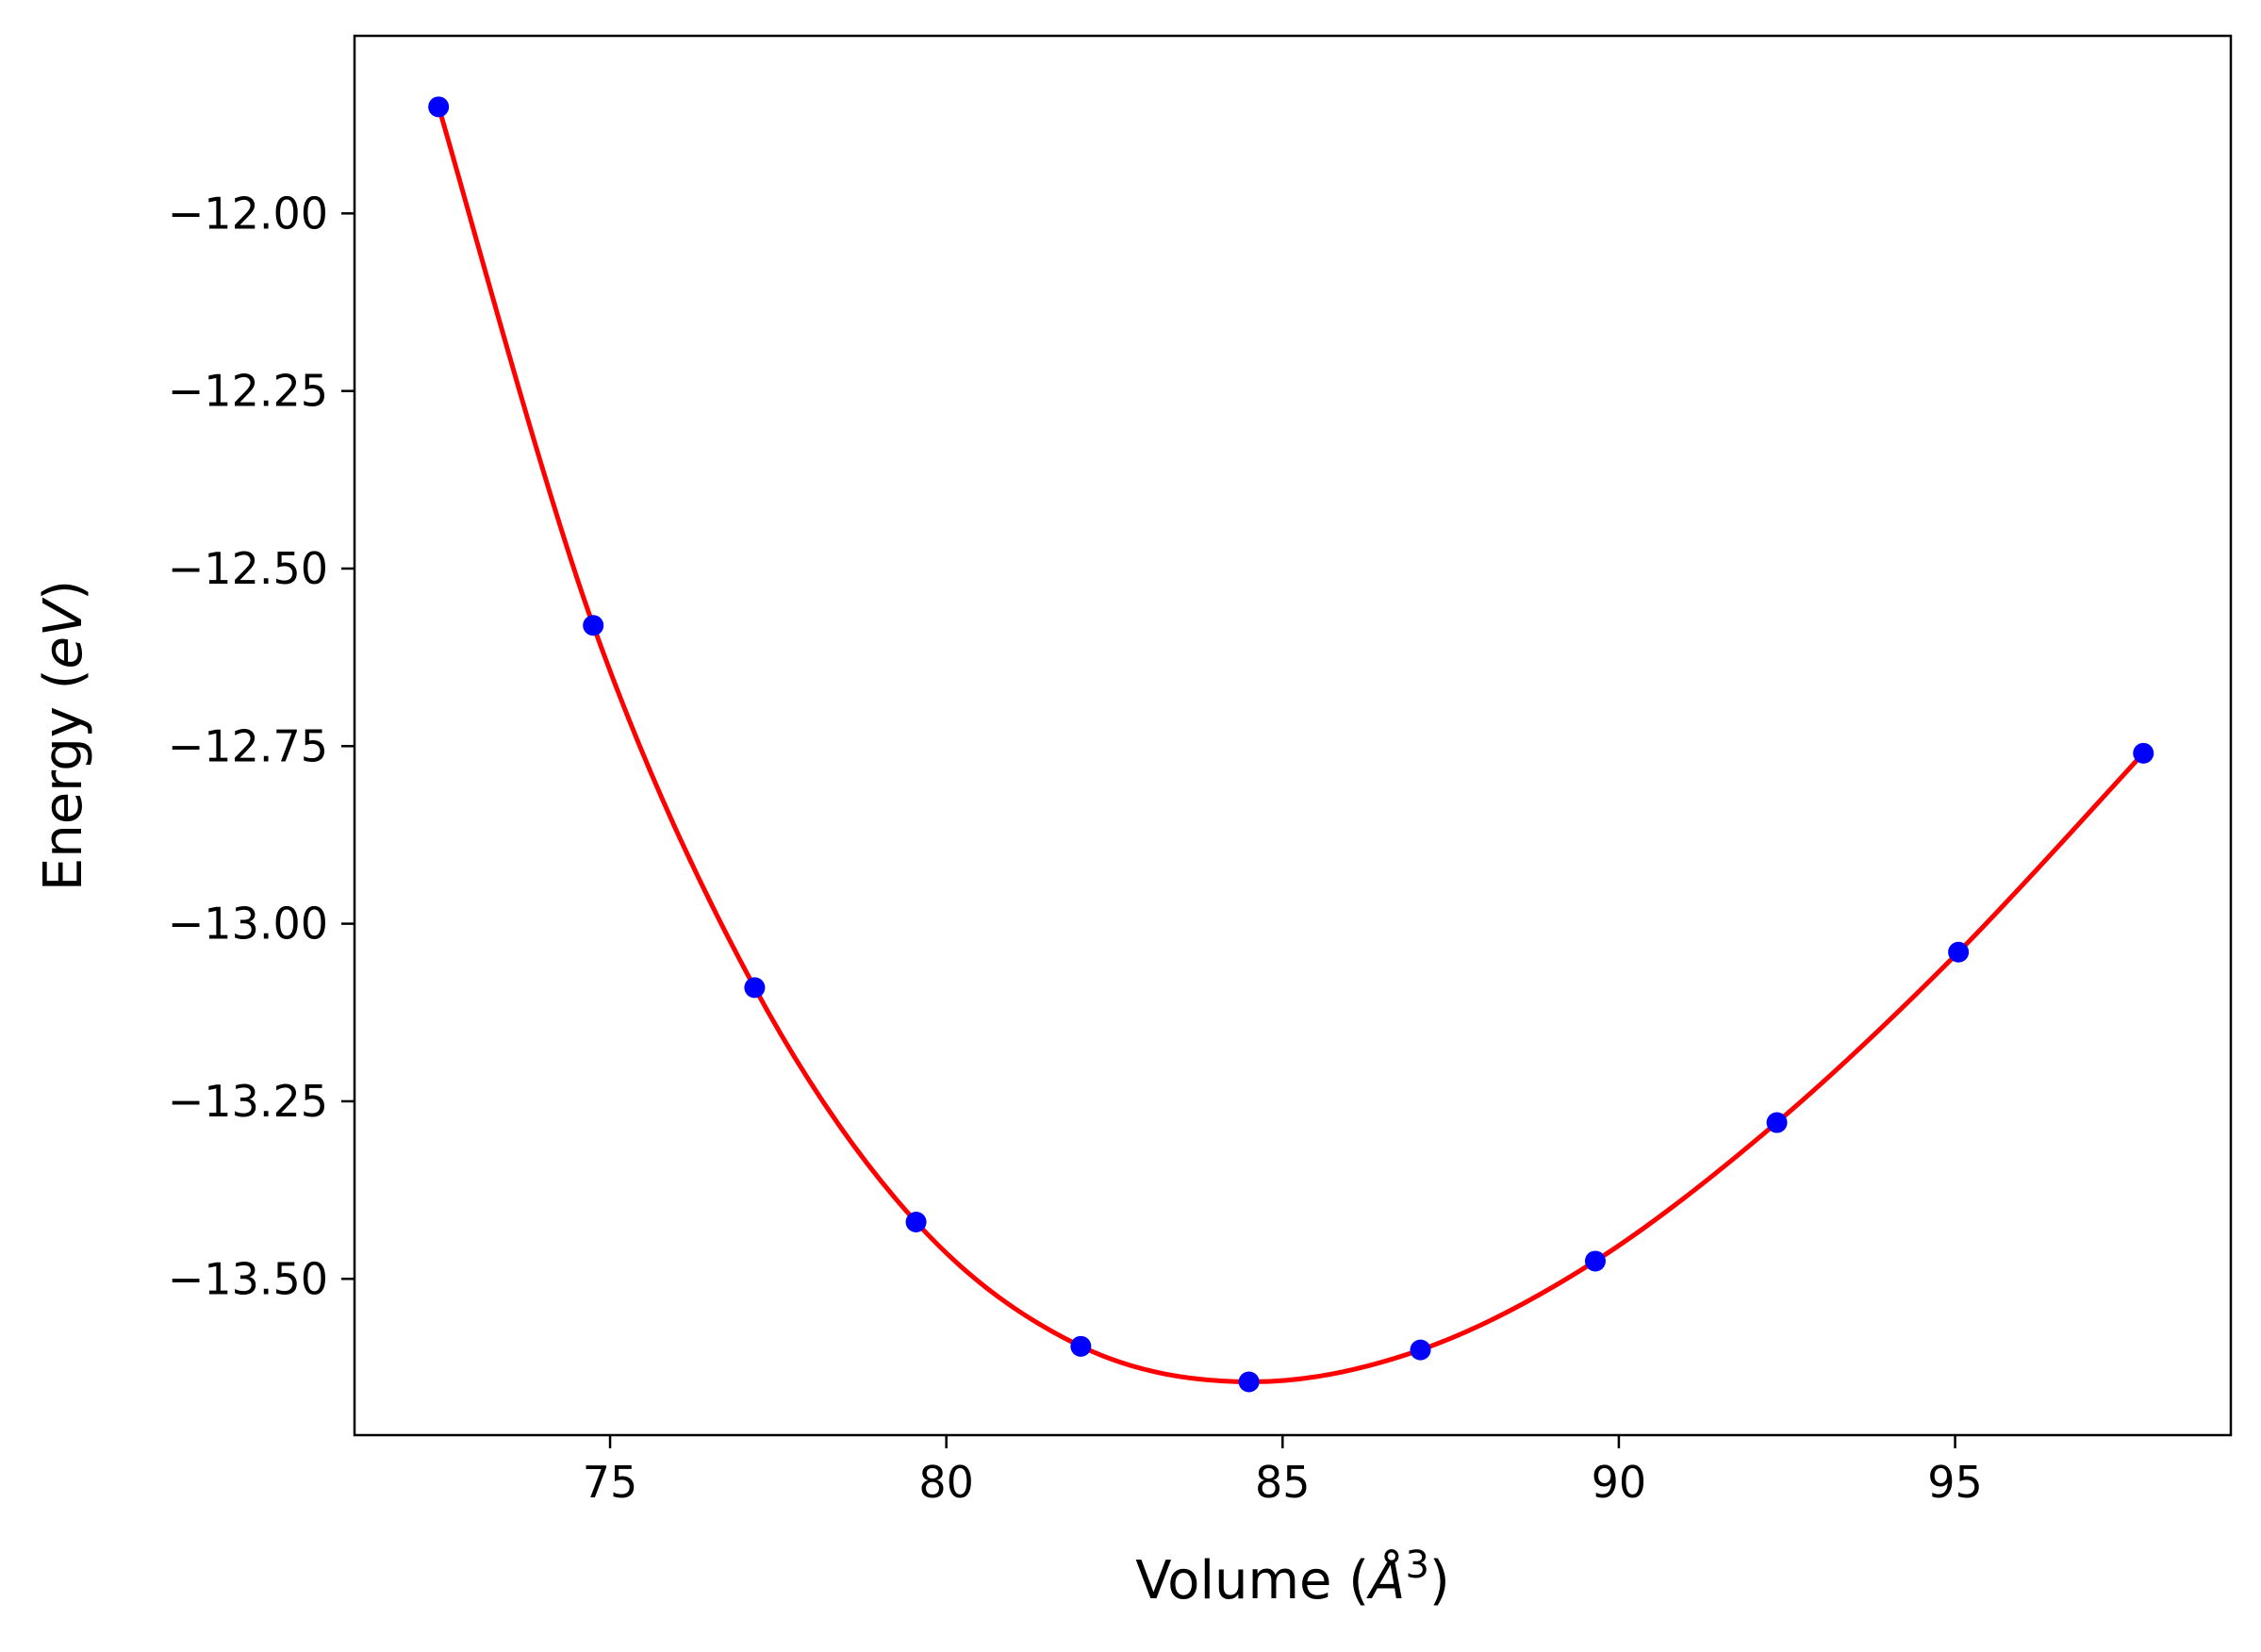 The width and height of the screenshot is (2261, 1652). What do you see at coordinates (64, 633) in the screenshot?
I see `y-axis-title-unit: eV` at bounding box center [64, 633].